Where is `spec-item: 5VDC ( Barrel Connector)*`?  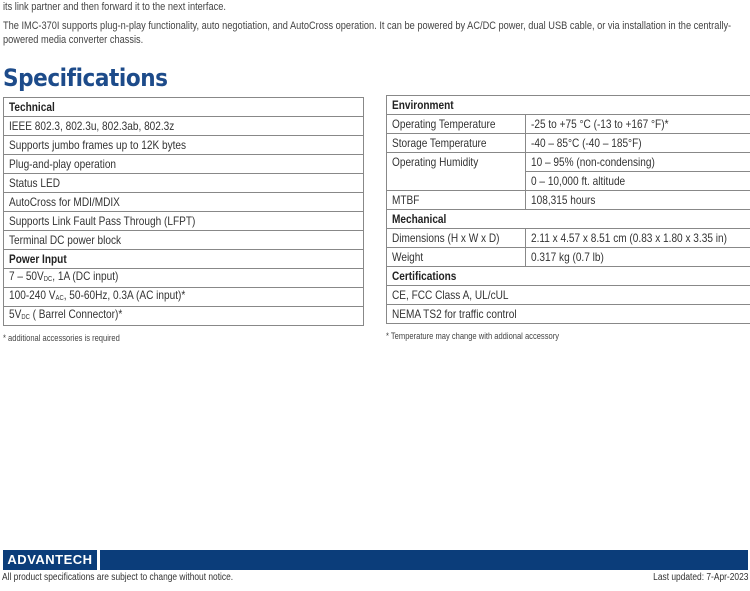
spec-item: 5VDC ( Barrel Connector)* is located at coordinates (66, 314).